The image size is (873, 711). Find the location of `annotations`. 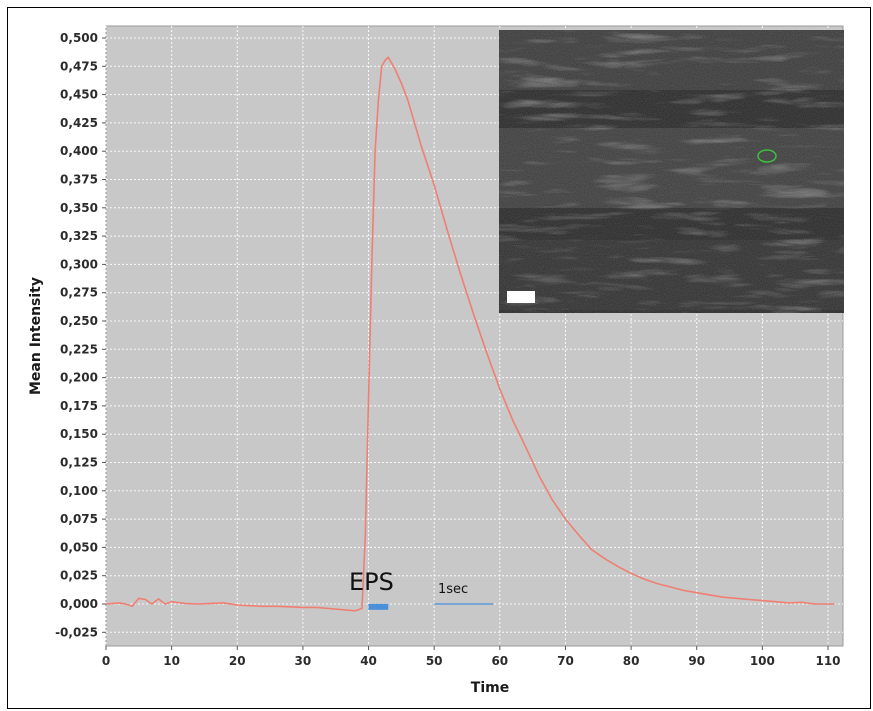

annotations is located at coordinates (431, 606).